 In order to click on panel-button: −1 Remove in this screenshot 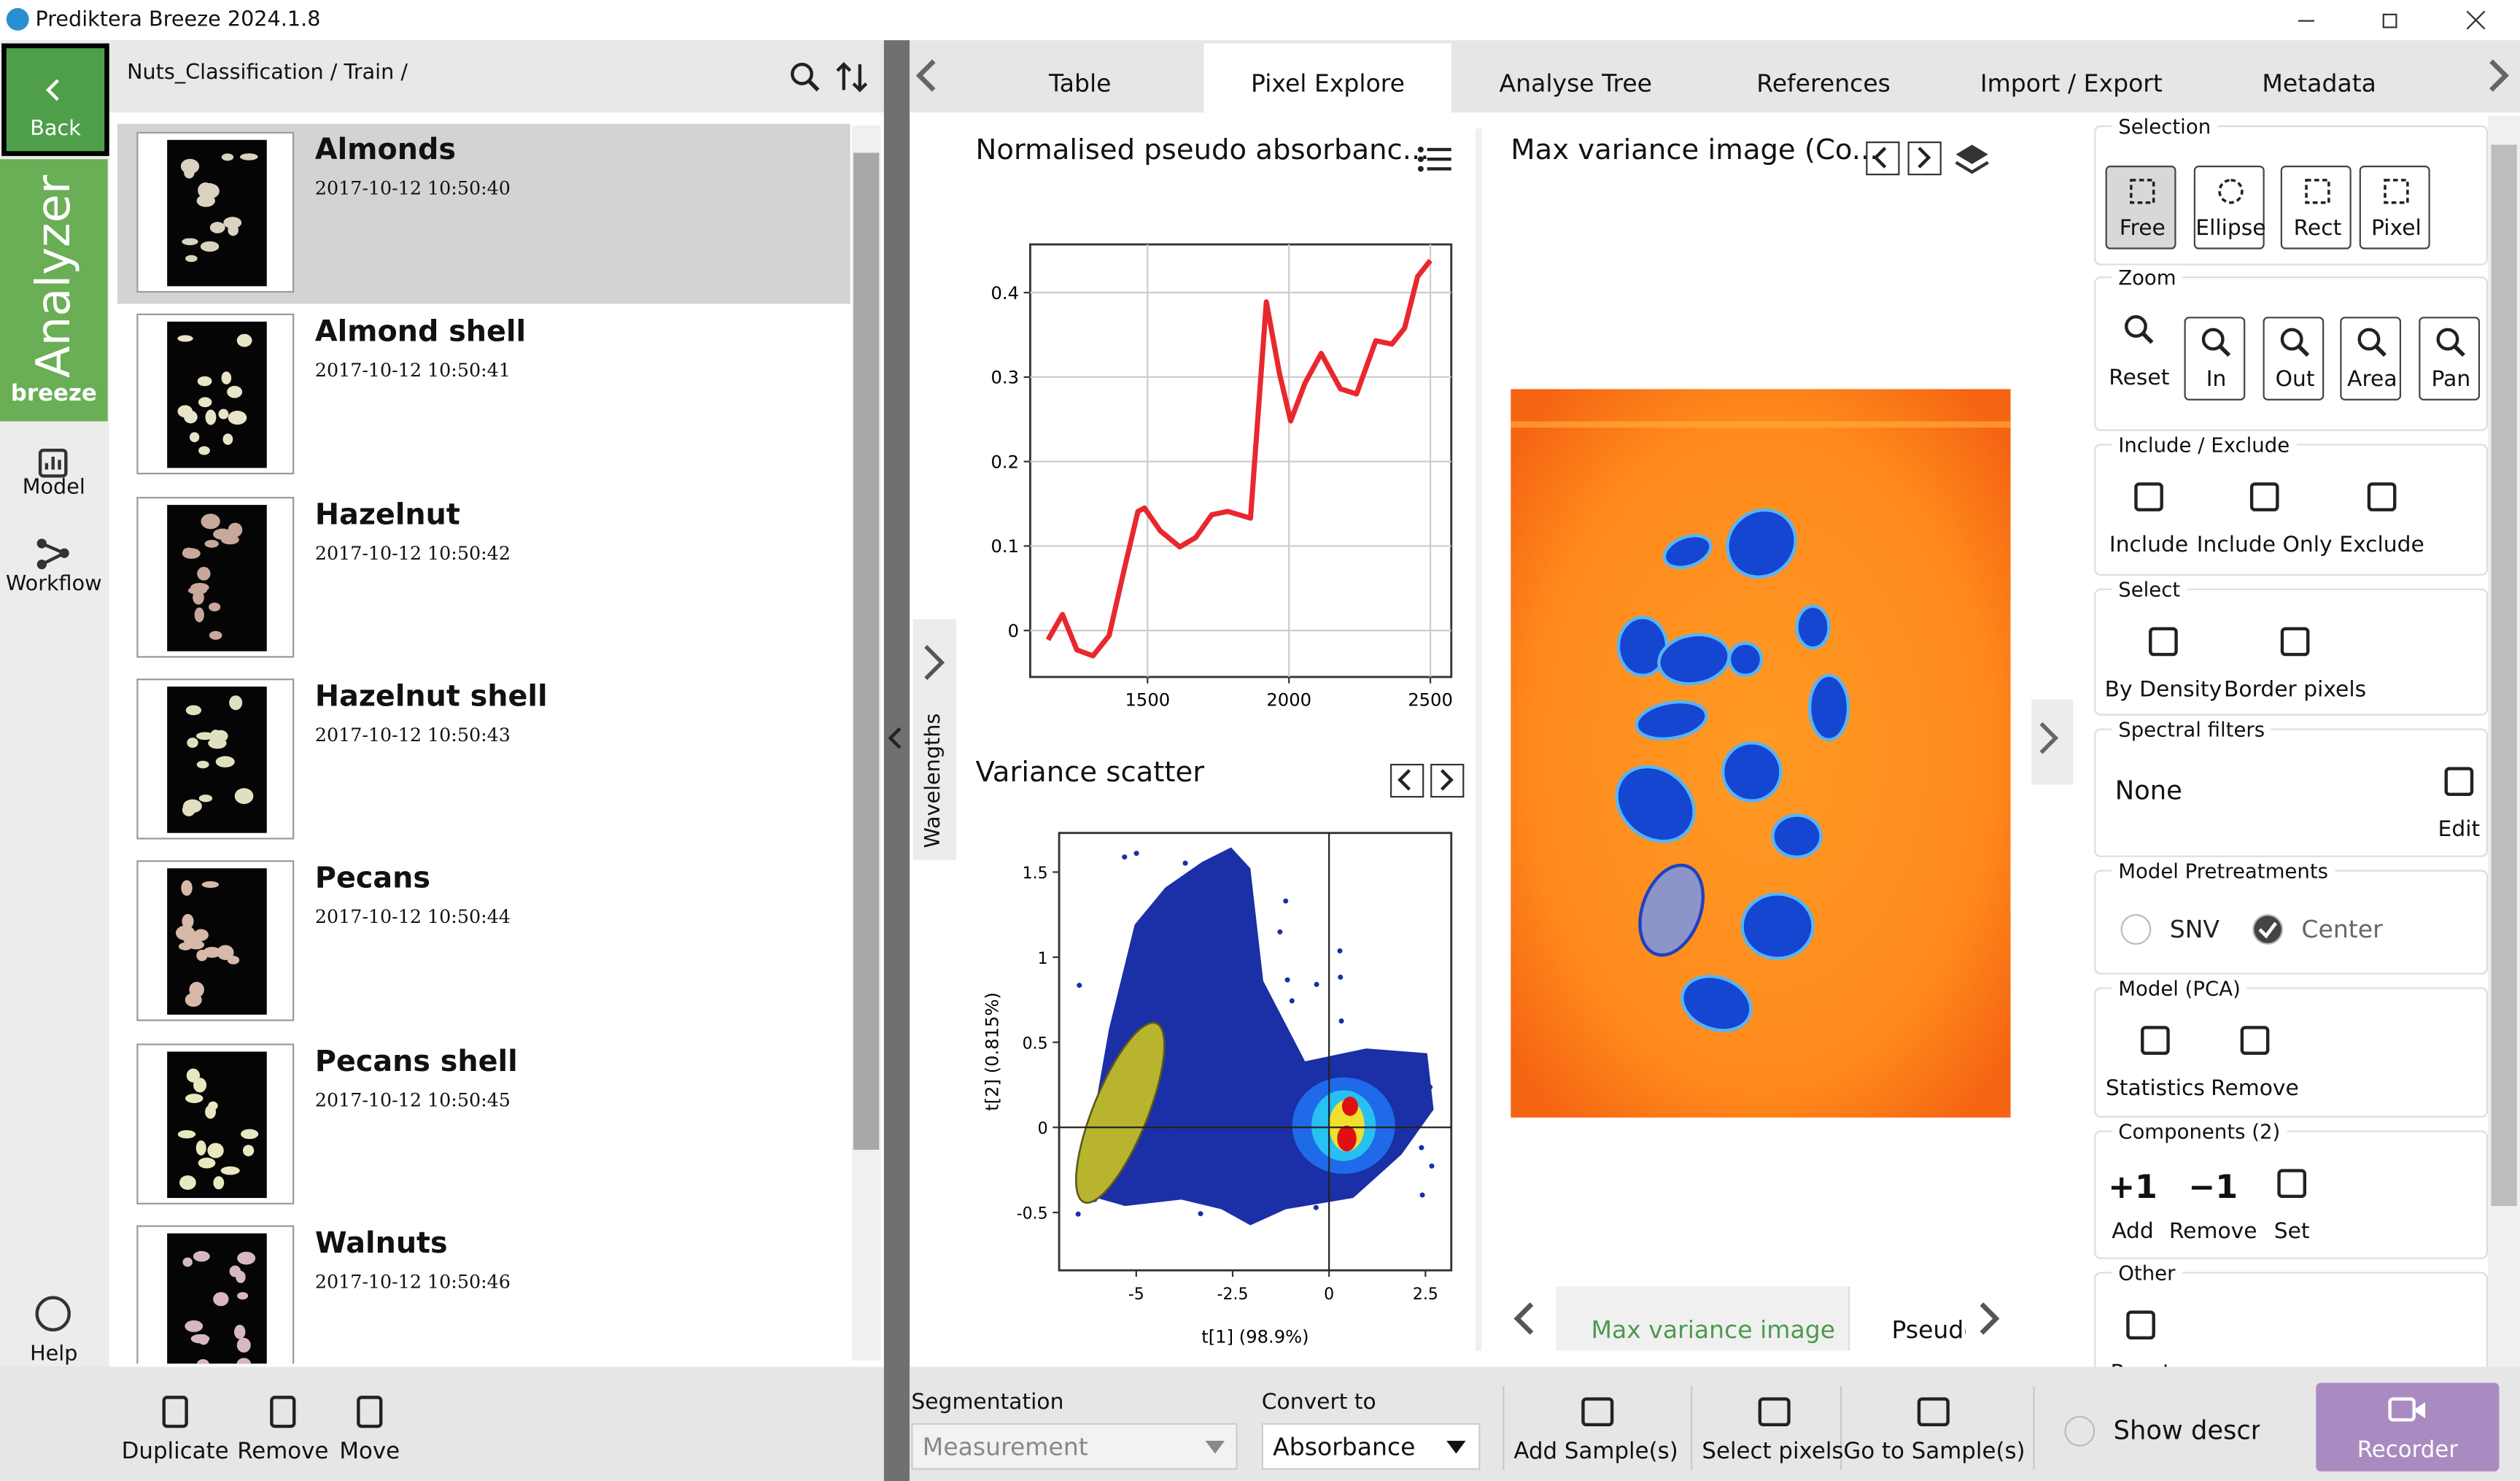, I will do `click(2213, 1205)`.